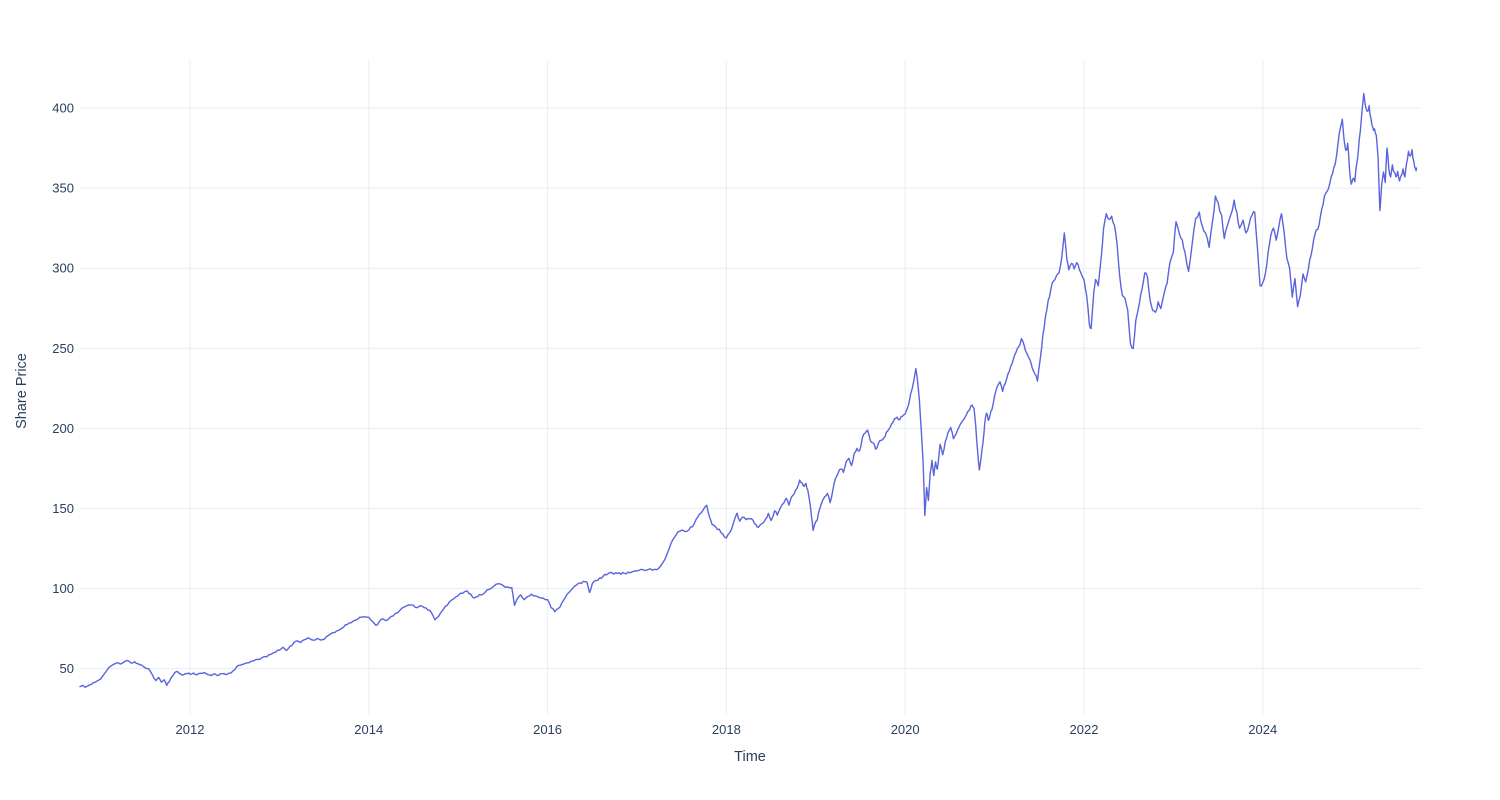 The height and width of the screenshot is (800, 1500). What do you see at coordinates (63, 348) in the screenshot?
I see `y-tick-label: 250` at bounding box center [63, 348].